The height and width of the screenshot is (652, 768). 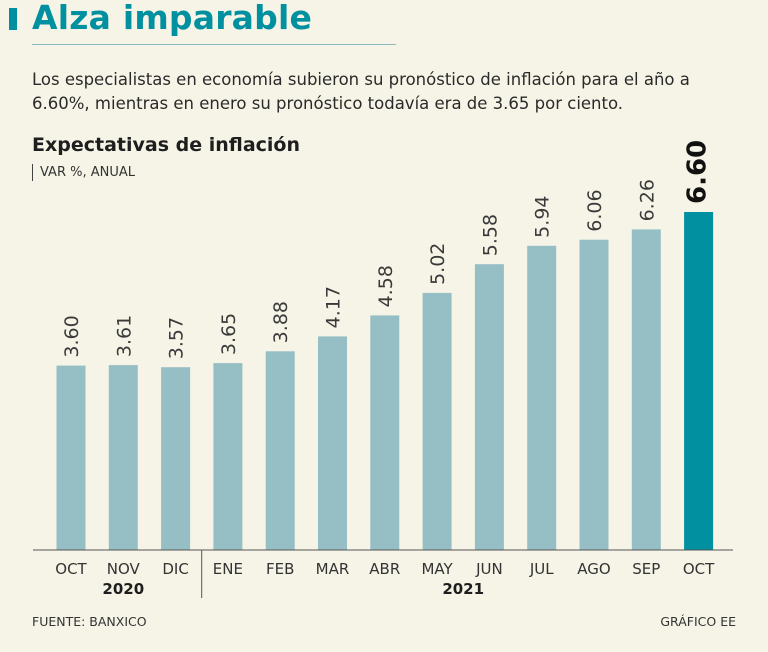 What do you see at coordinates (438, 264) in the screenshot?
I see `bar-value-label: 5.02` at bounding box center [438, 264].